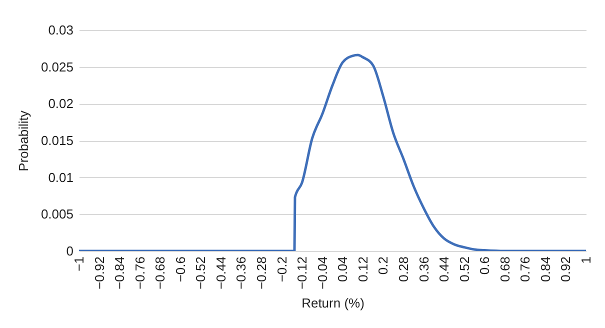 The width and height of the screenshot is (605, 328). I want to click on x-tick-label: −0.12, so click(302, 273).